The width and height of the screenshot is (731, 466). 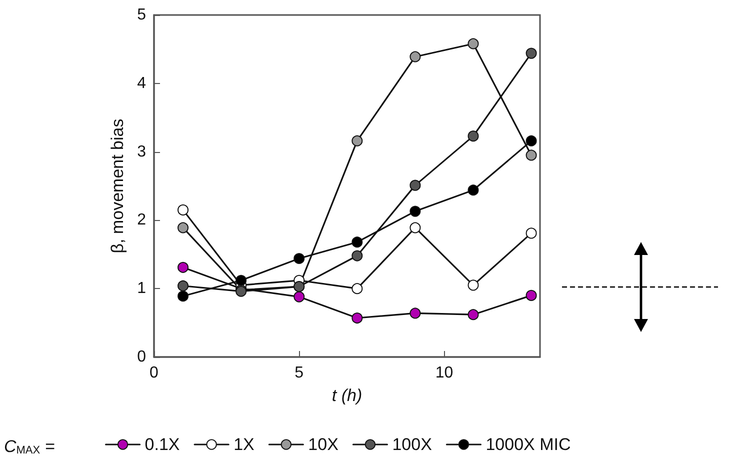 What do you see at coordinates (299, 373) in the screenshot?
I see `x-tick-label: 5` at bounding box center [299, 373].